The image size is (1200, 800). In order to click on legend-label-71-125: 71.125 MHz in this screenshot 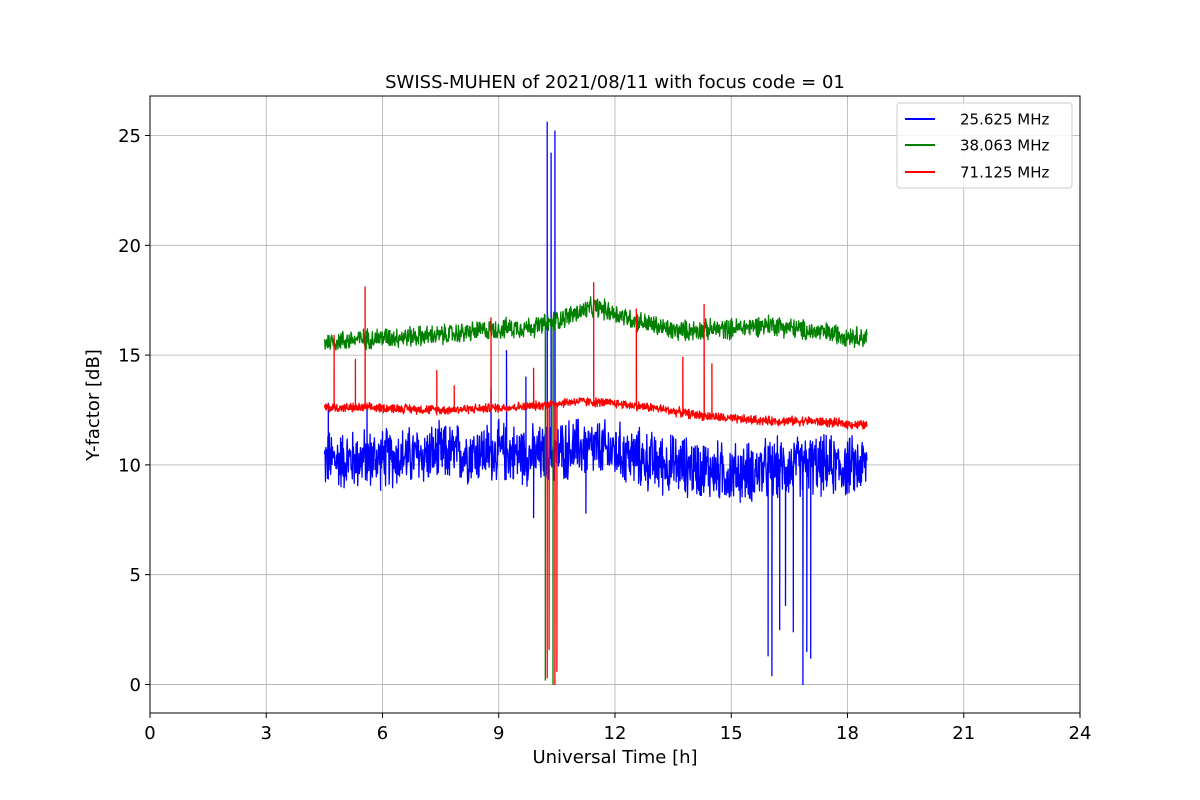, I will do `click(1004, 173)`.